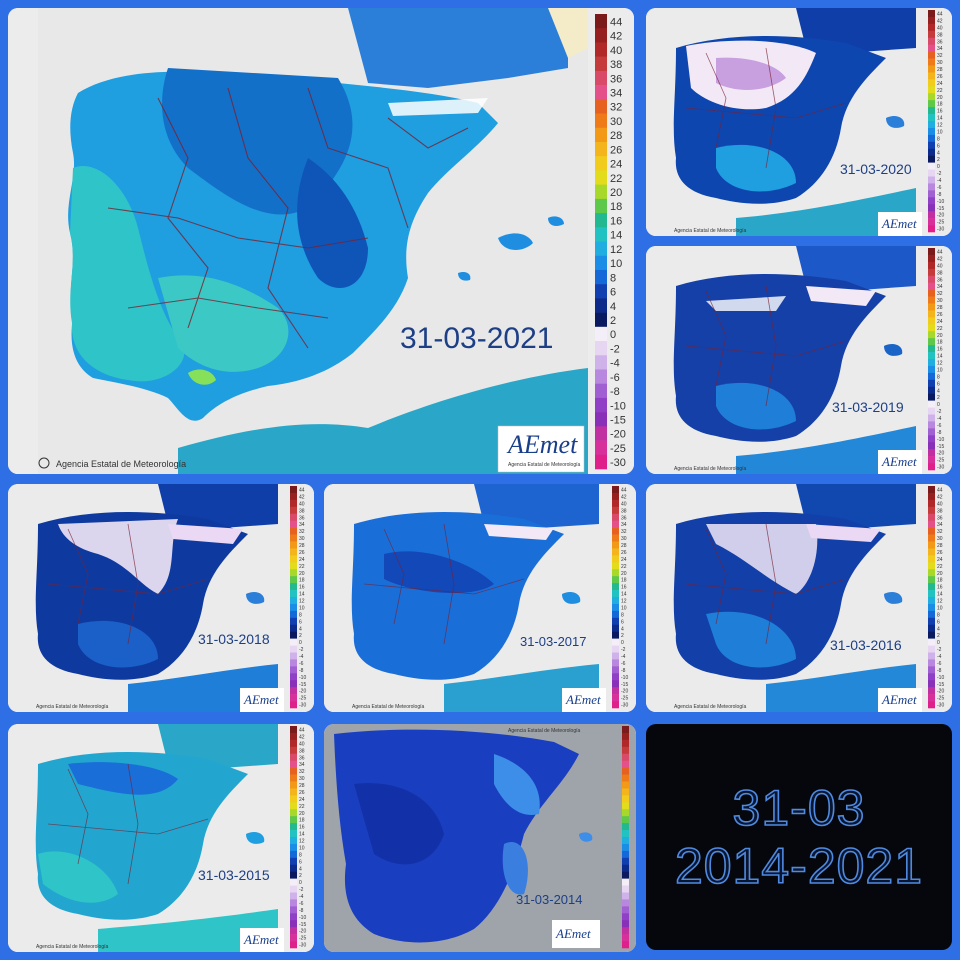 The image size is (960, 960). Describe the element at coordinates (940, 447) in the screenshot. I see `scale-label: -15` at that location.